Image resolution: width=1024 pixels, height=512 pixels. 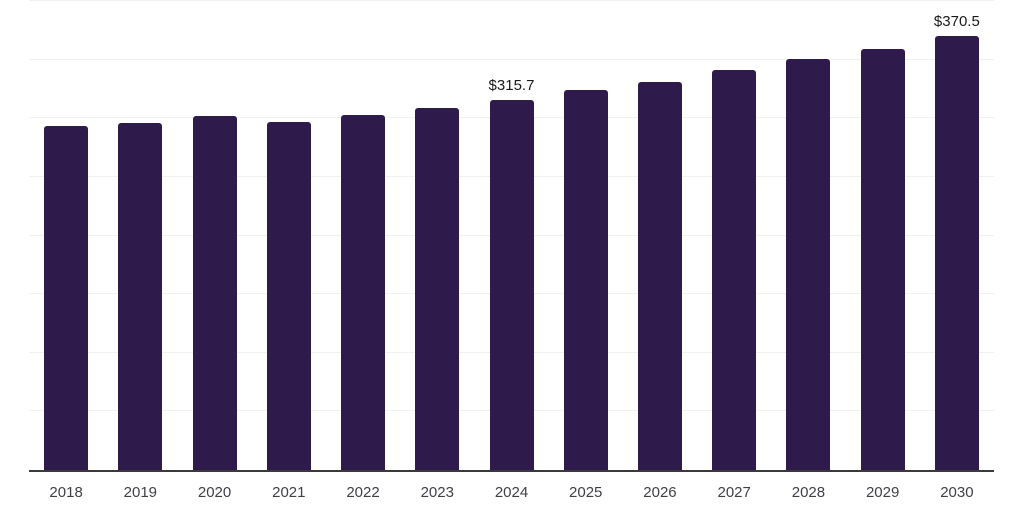 I want to click on x-tick-2026: 2026, so click(x=660, y=492).